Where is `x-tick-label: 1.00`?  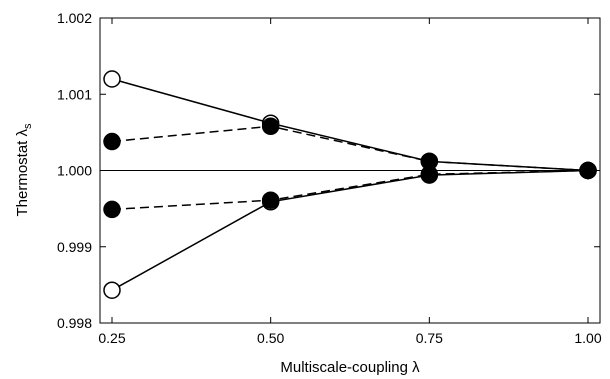
x-tick-label: 1.00 is located at coordinates (587, 338).